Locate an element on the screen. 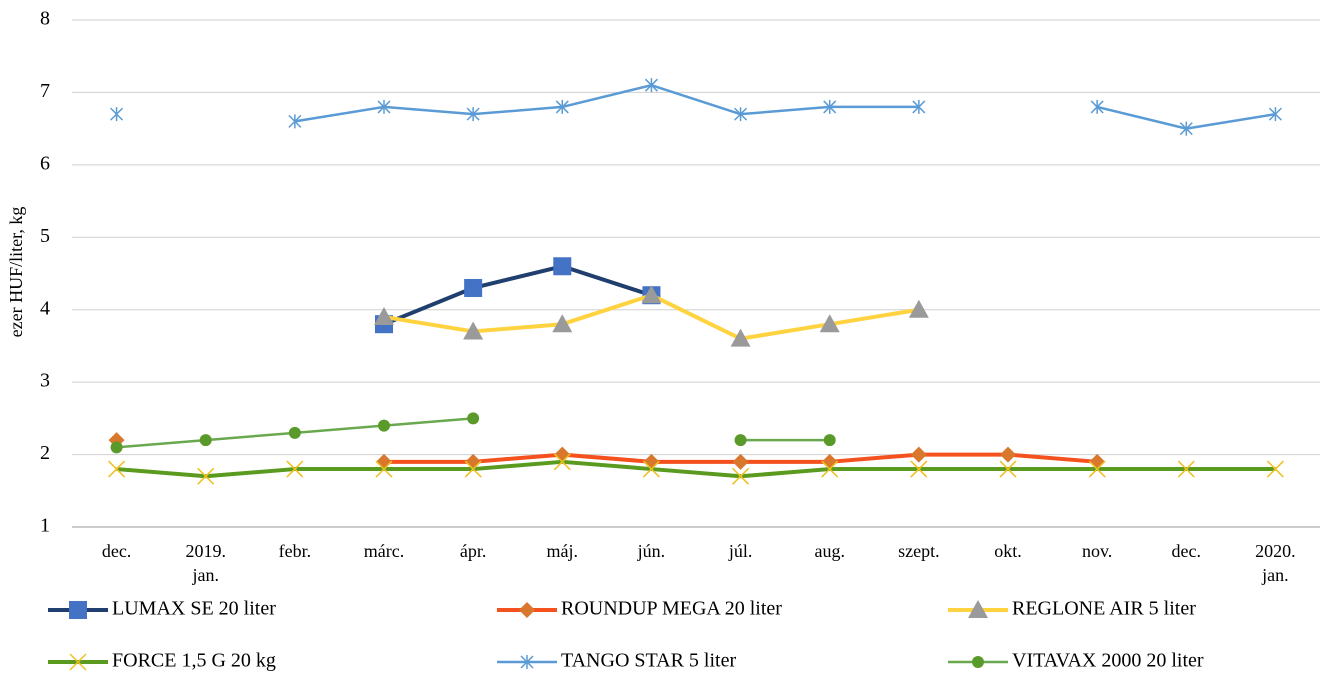 The width and height of the screenshot is (1322, 675). y-tick-label: 8 is located at coordinates (45, 19).